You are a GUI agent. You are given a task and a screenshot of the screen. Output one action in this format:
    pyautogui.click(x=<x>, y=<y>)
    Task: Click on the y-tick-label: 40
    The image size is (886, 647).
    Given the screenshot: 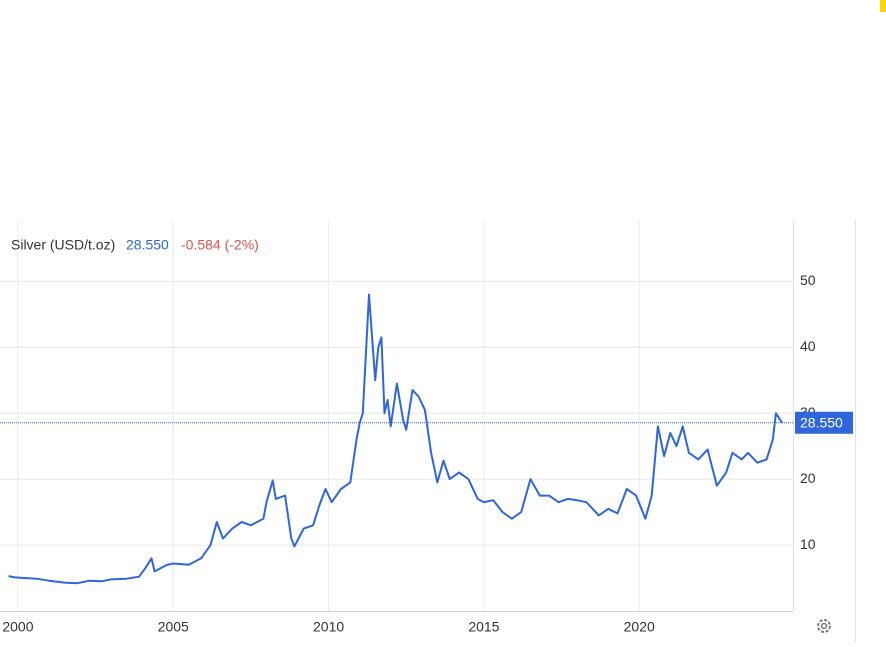 What is the action you would take?
    pyautogui.click(x=808, y=346)
    